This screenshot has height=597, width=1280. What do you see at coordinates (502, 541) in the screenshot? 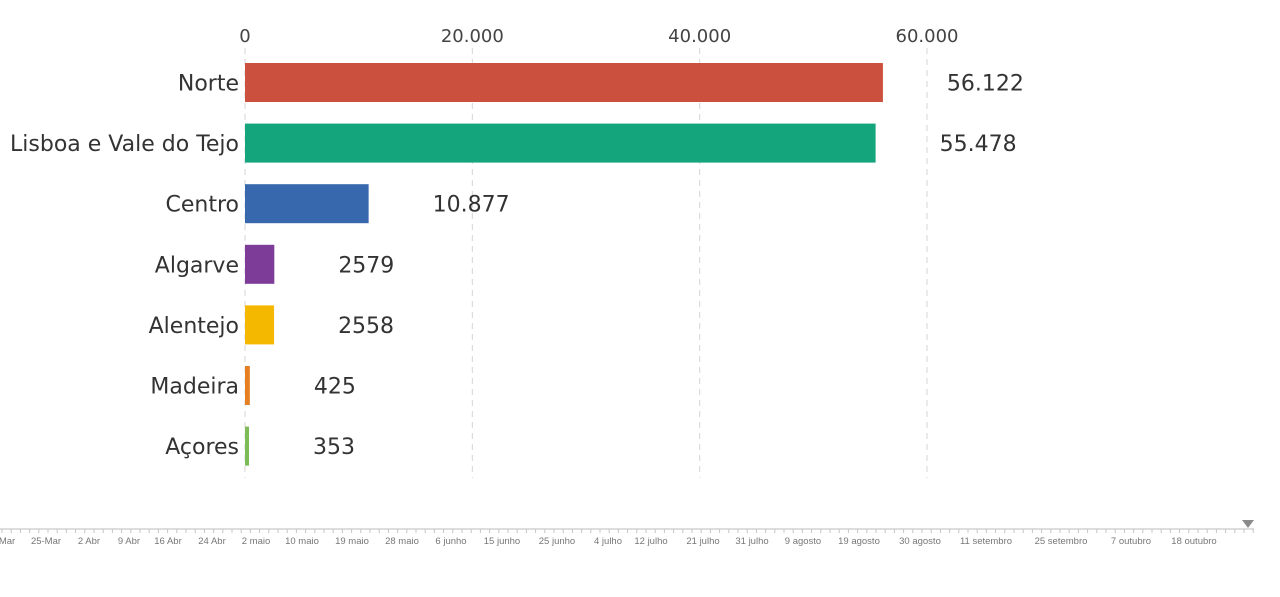
I see `timeline-label: 15 junho` at bounding box center [502, 541].